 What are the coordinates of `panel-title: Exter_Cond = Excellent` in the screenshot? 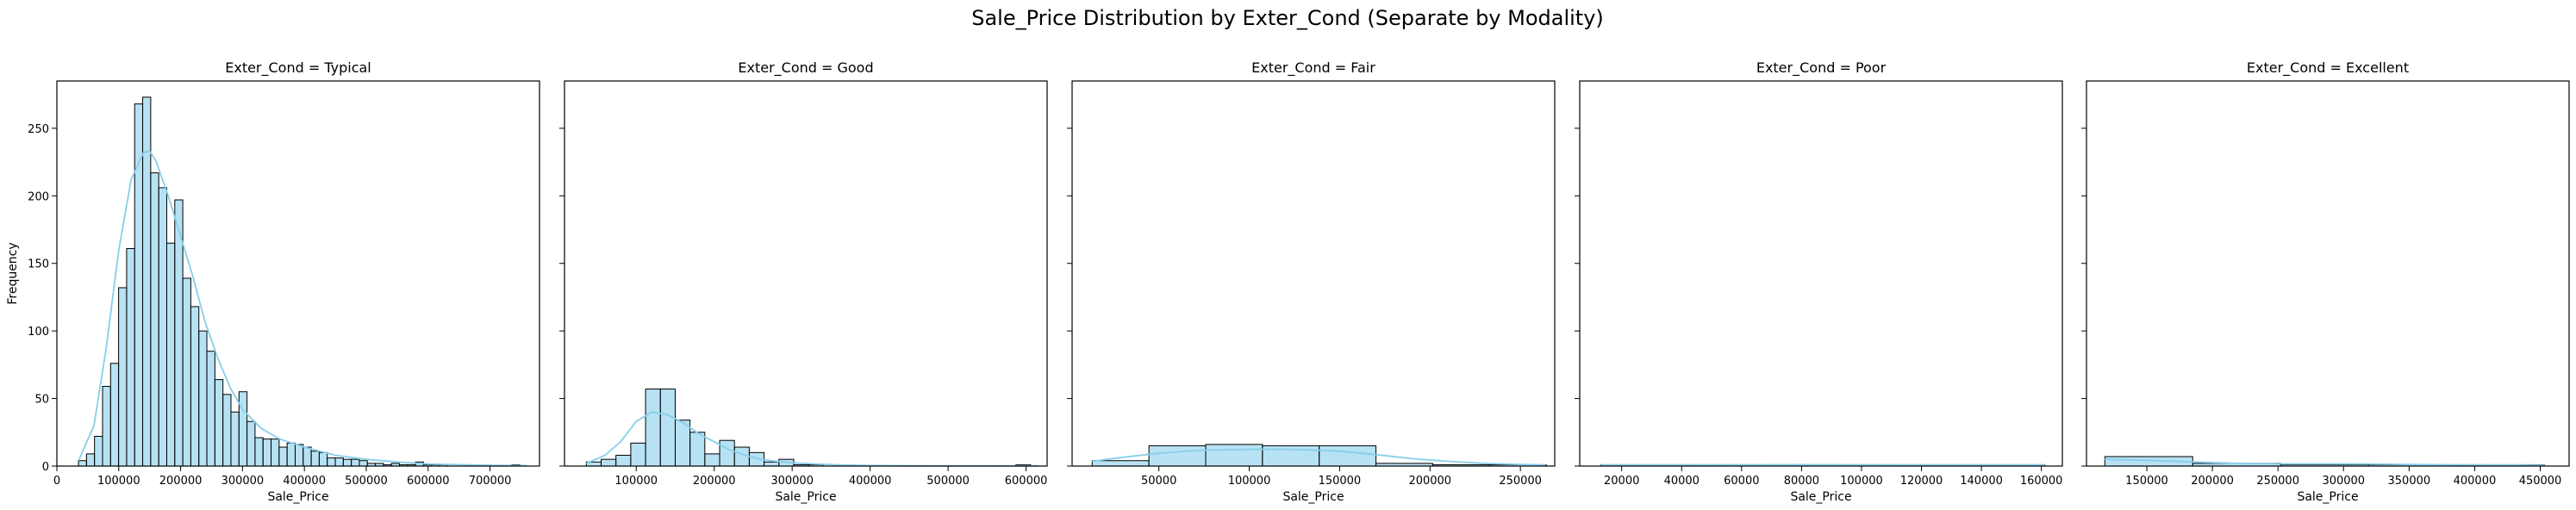 It's located at (2328, 68).